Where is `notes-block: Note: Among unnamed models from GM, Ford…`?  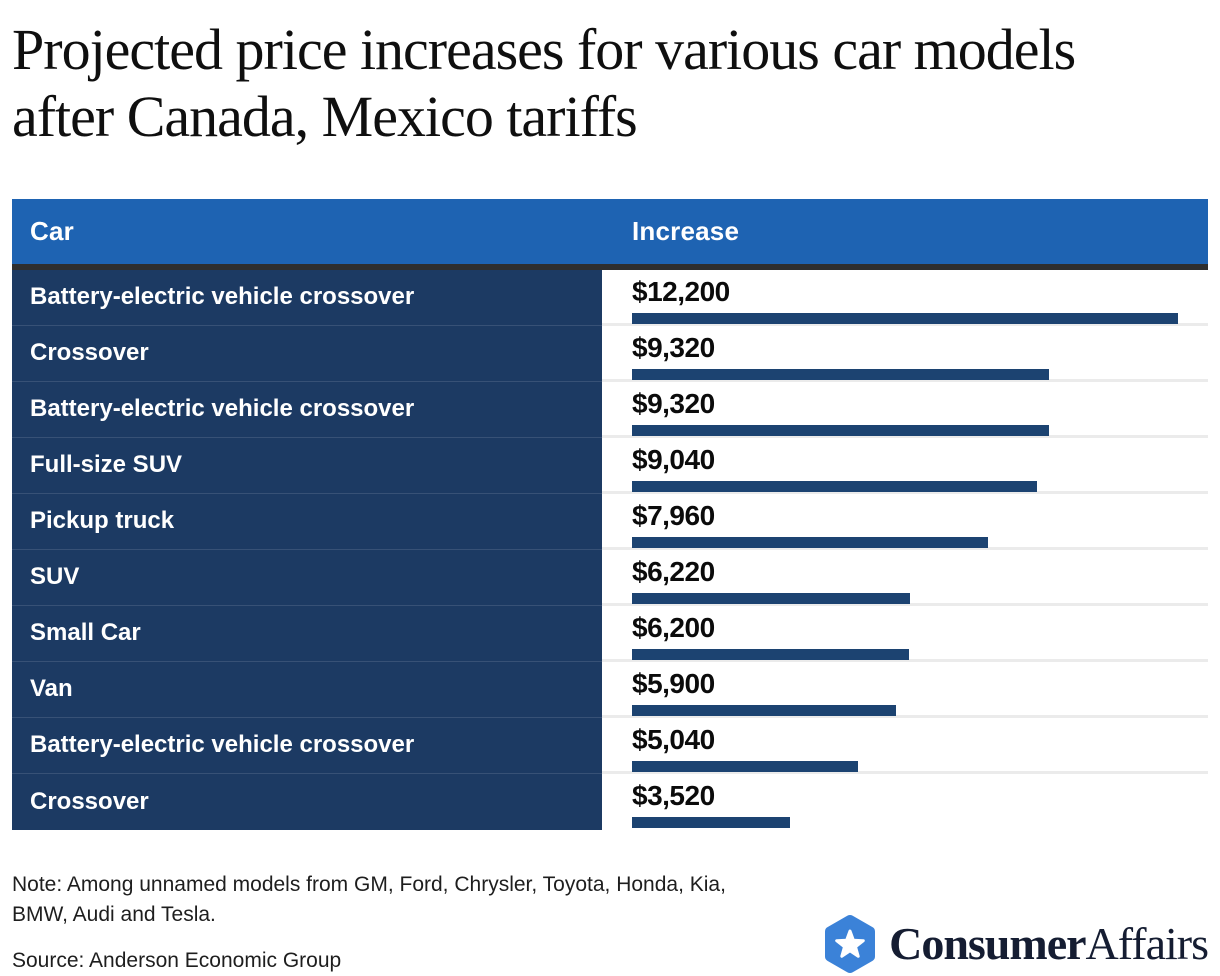
notes-block: Note: Among unnamed models from GM, Ford… is located at coordinates (384, 923).